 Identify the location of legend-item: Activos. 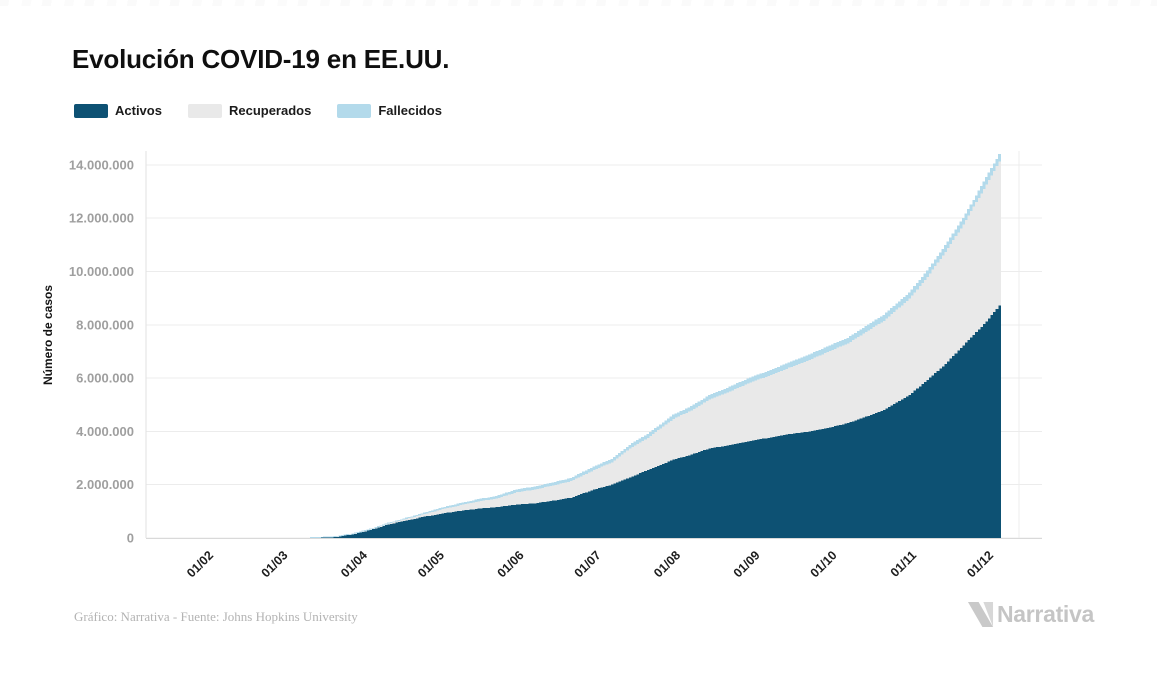
(118, 110).